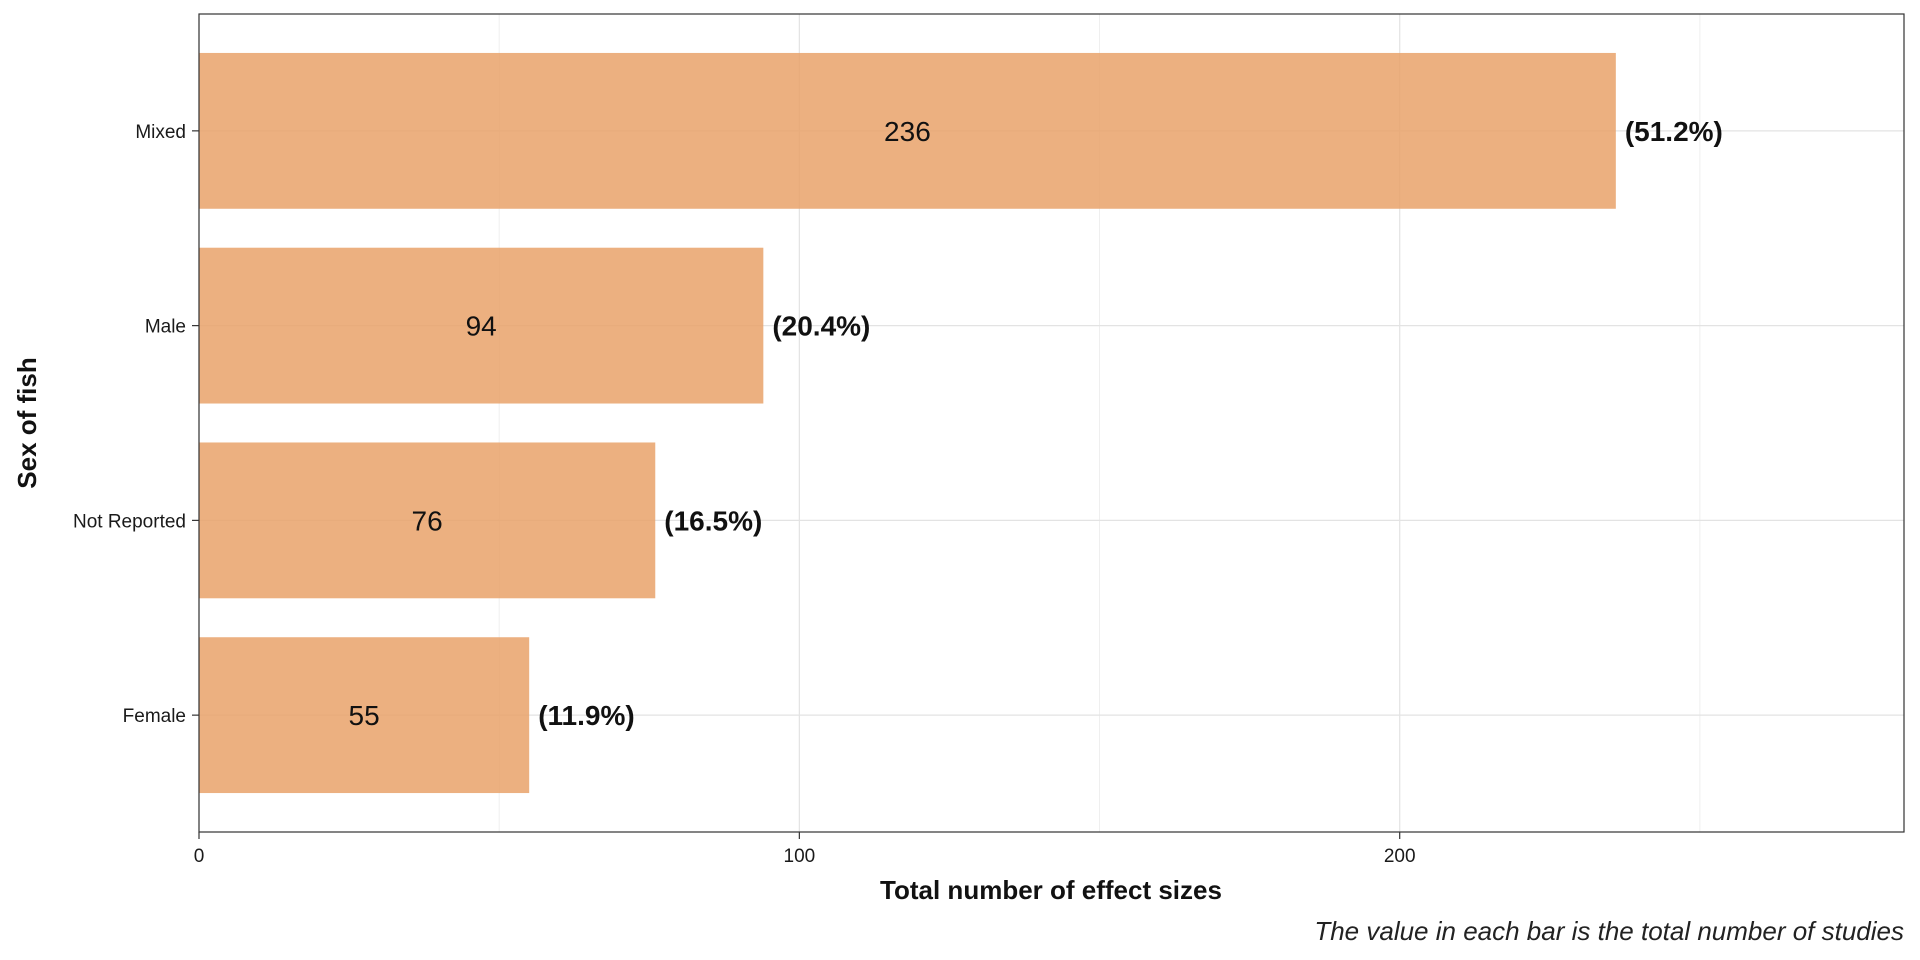  I want to click on y-axis-title: Sex of fish, so click(27, 422).